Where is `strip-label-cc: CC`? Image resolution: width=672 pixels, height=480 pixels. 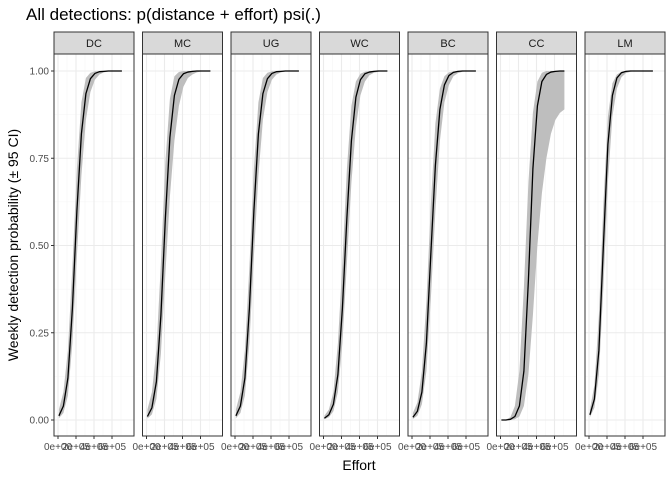 strip-label-cc: CC is located at coordinates (537, 44).